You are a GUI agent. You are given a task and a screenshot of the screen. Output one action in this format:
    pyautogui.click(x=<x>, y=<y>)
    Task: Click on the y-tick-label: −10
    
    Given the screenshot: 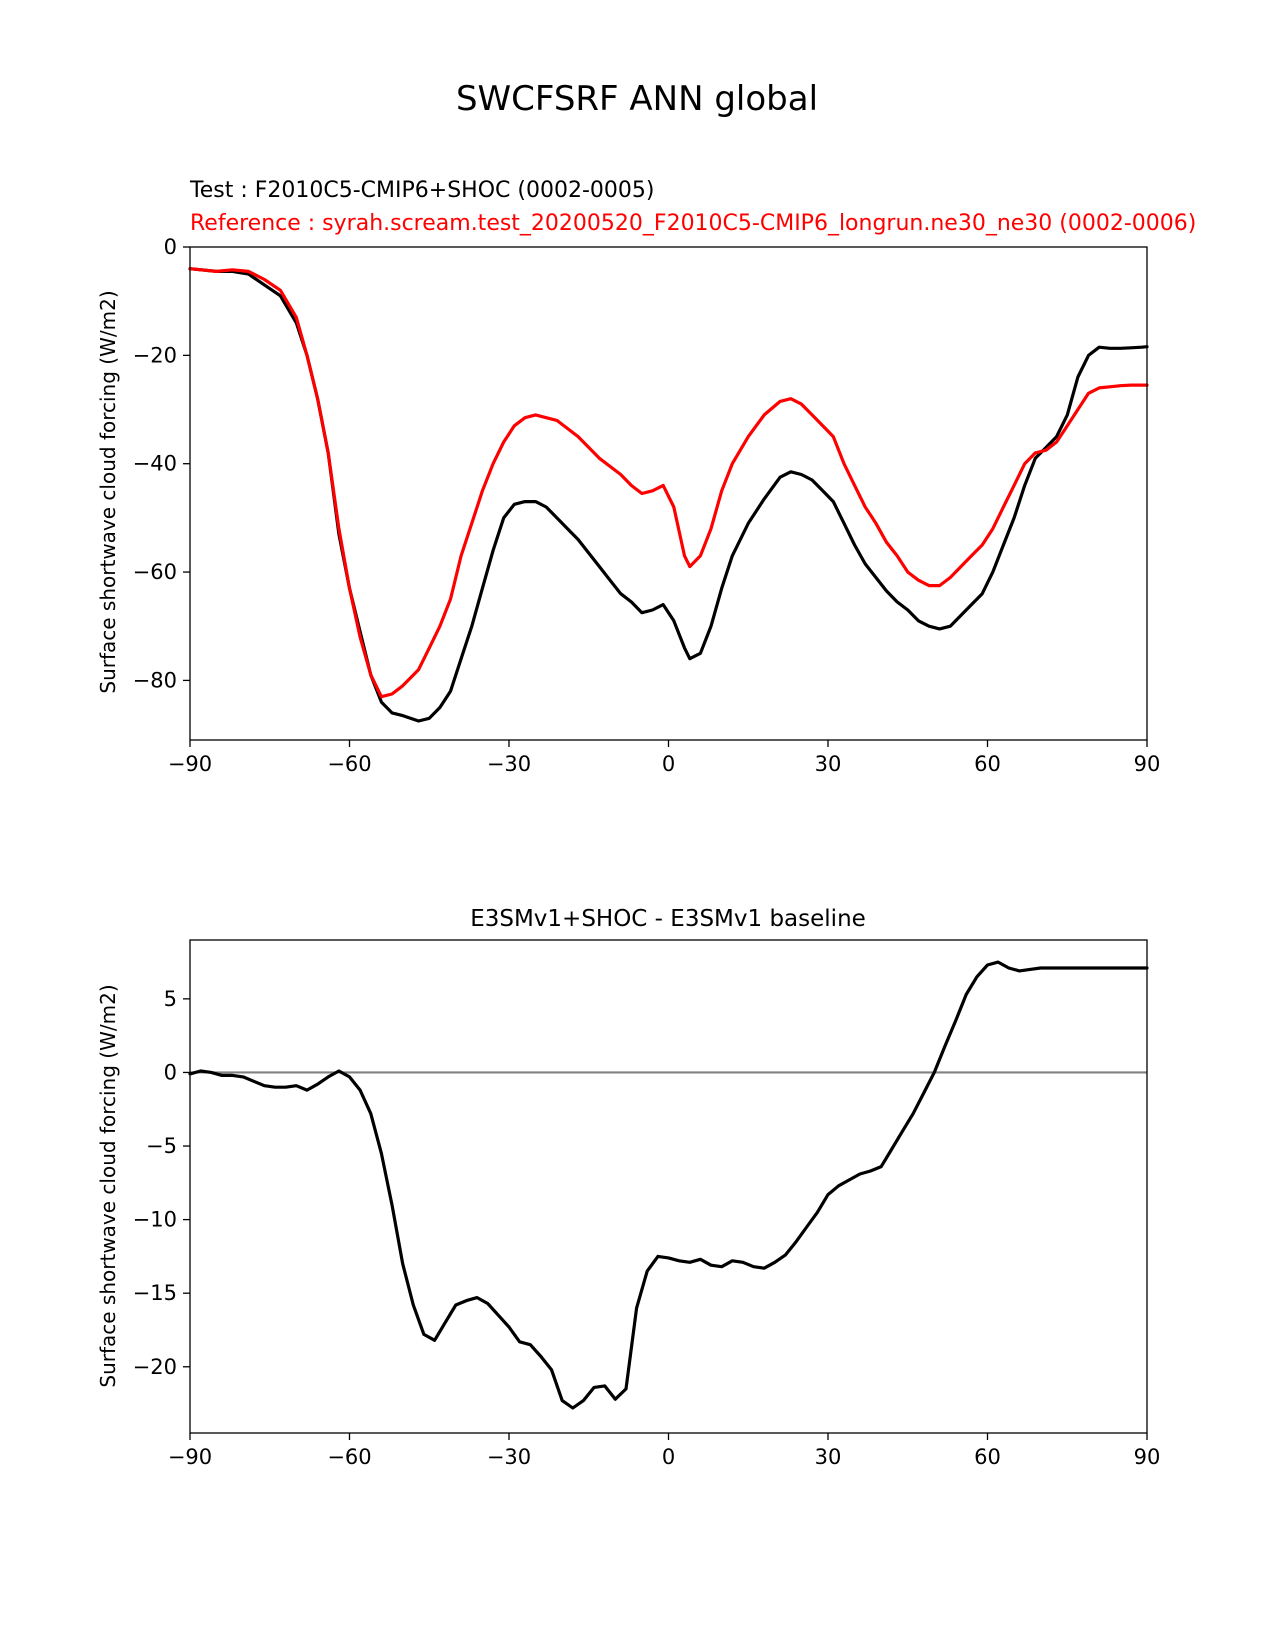 What is the action you would take?
    pyautogui.click(x=155, y=1220)
    